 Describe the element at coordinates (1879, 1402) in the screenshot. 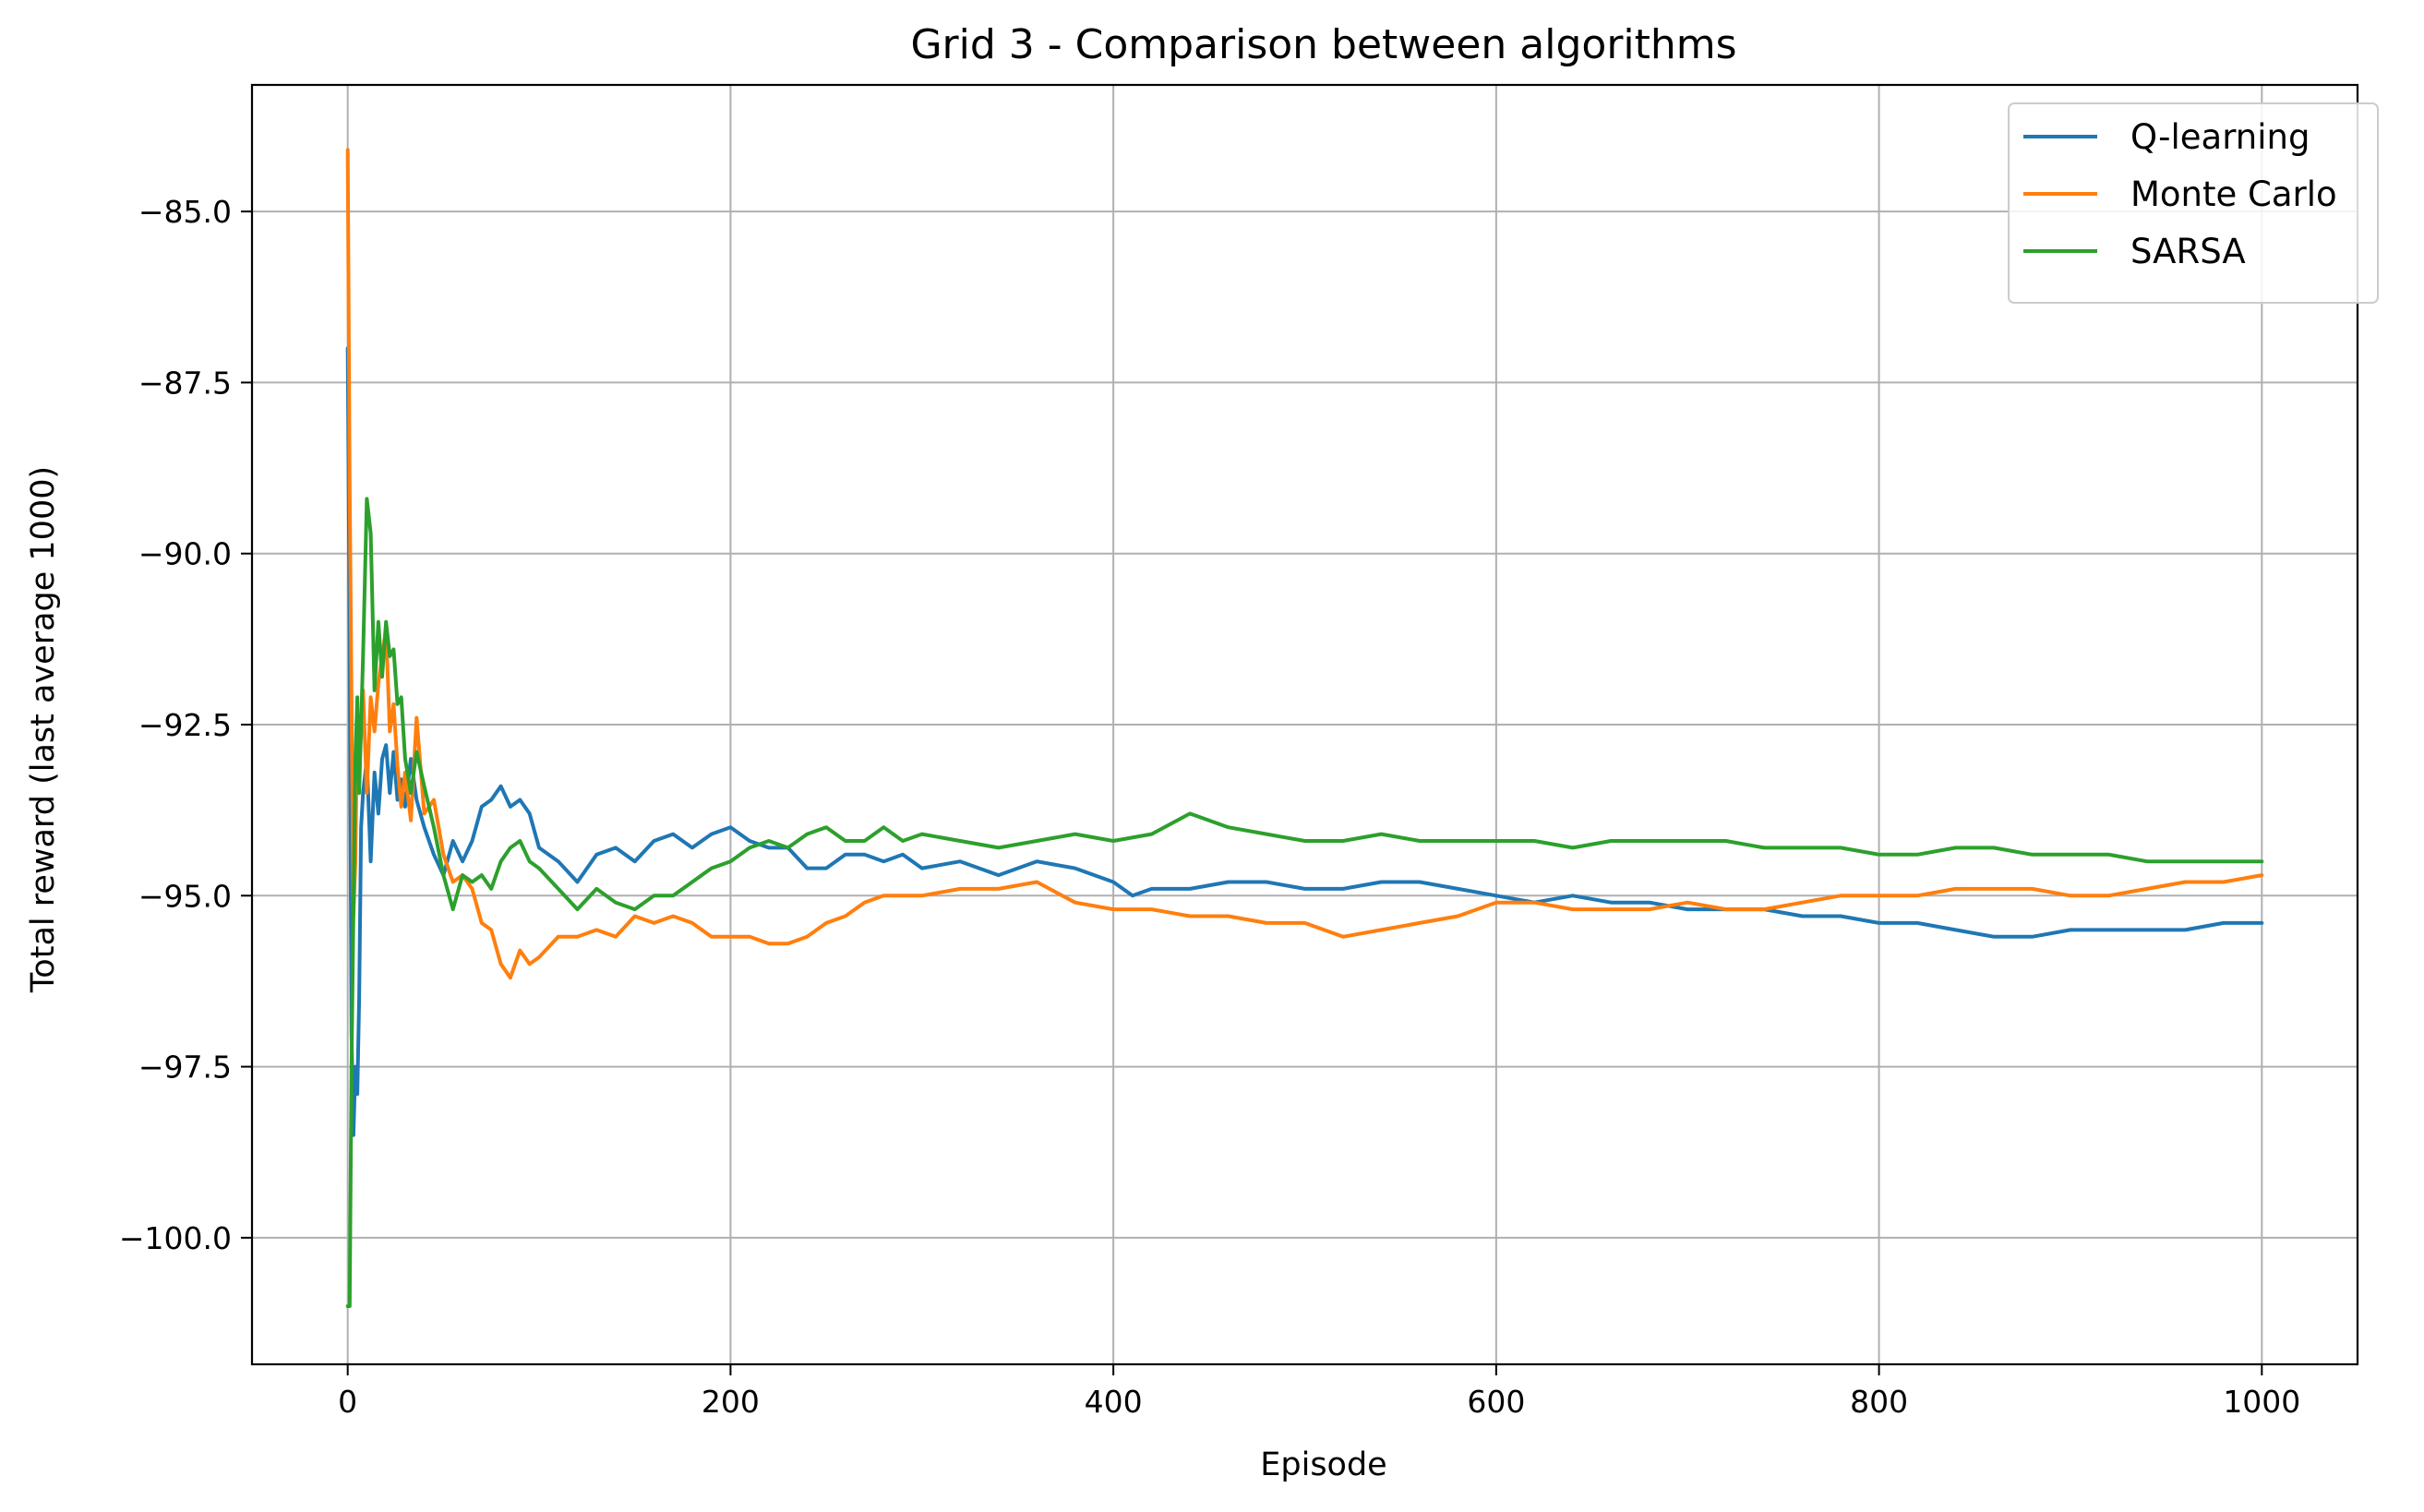

I see `x-tick-label: 800` at that location.